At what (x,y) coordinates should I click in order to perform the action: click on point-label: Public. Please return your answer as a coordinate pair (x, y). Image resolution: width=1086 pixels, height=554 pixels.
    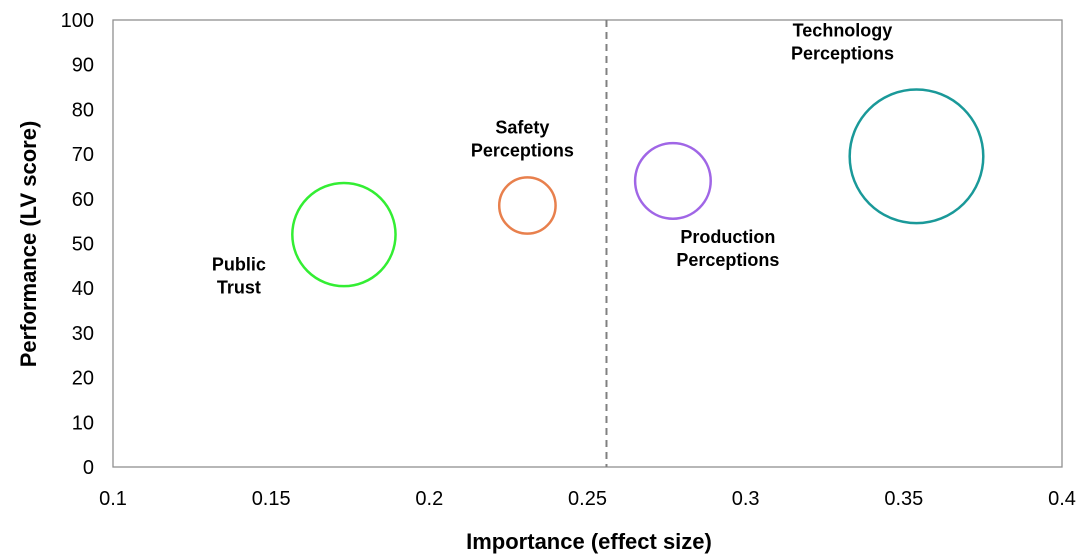
    Looking at the image, I should click on (239, 265).